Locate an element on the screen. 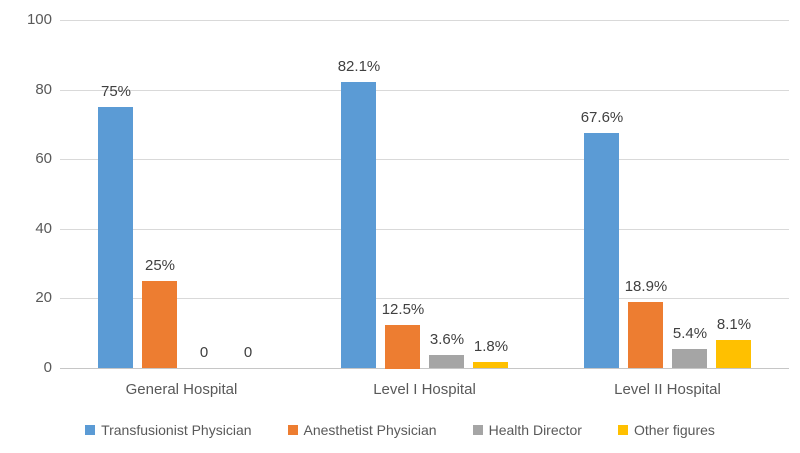  y-axis-tick-label: 40 is located at coordinates (43, 228).